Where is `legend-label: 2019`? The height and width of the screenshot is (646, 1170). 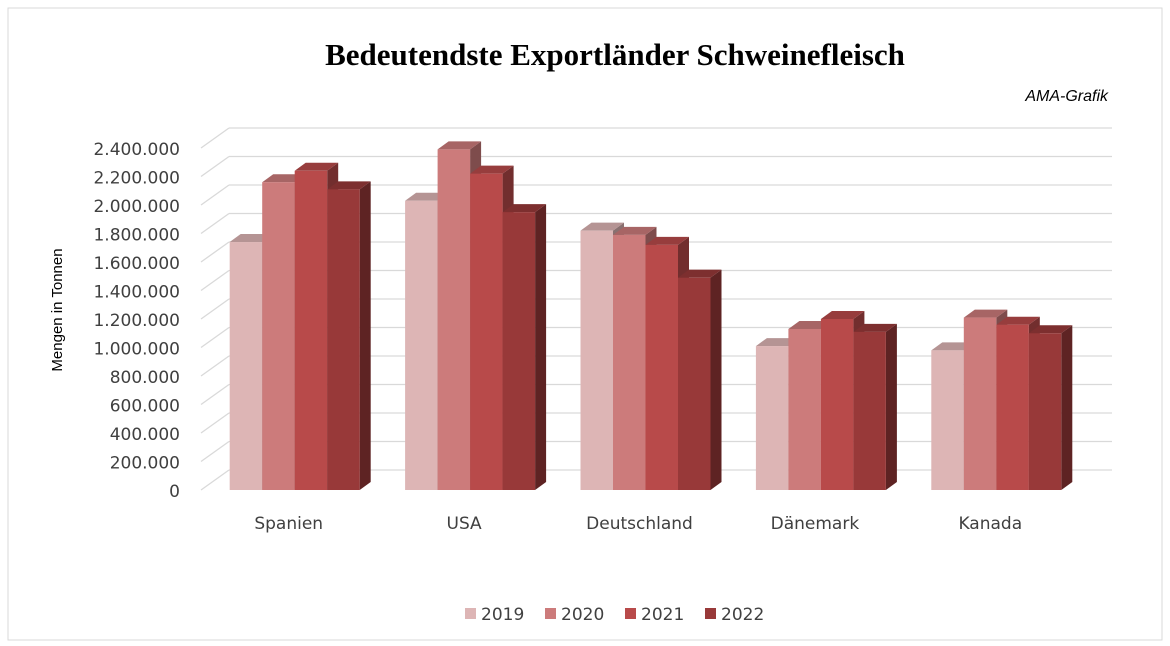
legend-label: 2019 is located at coordinates (502, 615).